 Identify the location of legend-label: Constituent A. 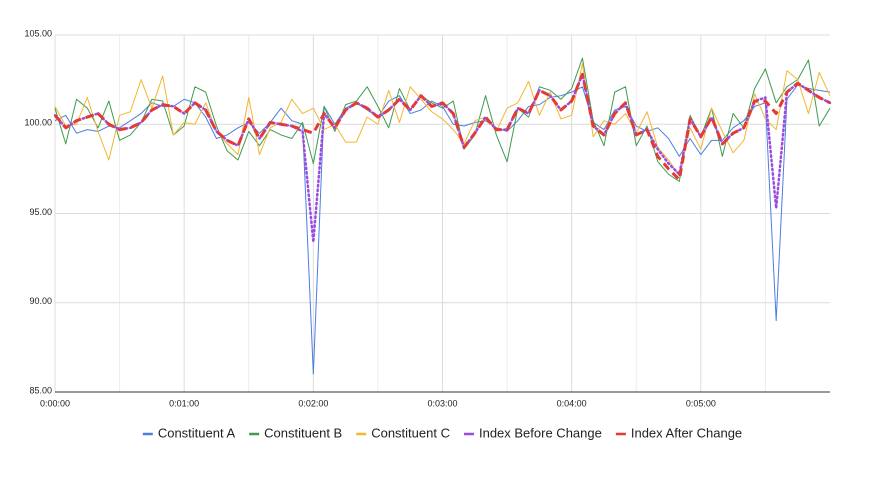
(197, 432).